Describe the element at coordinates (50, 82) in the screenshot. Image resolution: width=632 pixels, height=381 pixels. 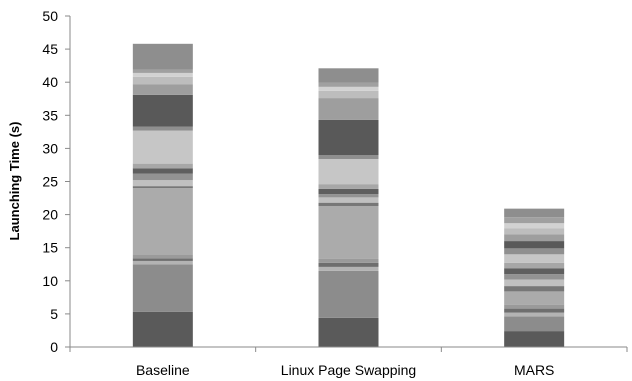
I see `y-tick-label: 40` at that location.